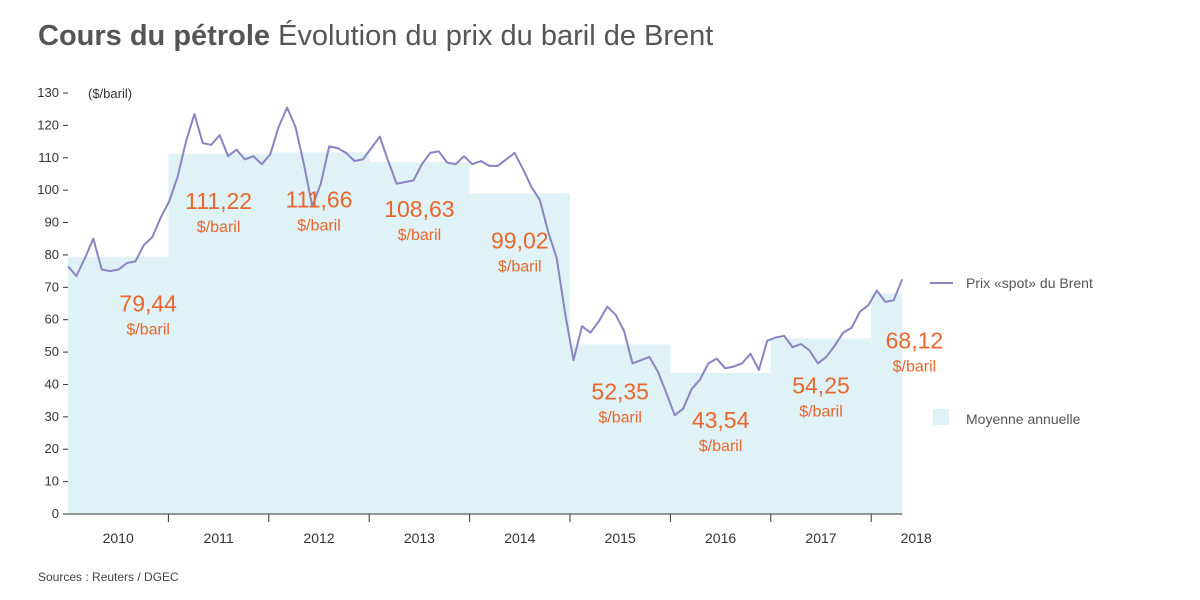 This screenshot has width=1200, height=600. What do you see at coordinates (148, 330) in the screenshot?
I see `average-unit-2010: $/baril` at bounding box center [148, 330].